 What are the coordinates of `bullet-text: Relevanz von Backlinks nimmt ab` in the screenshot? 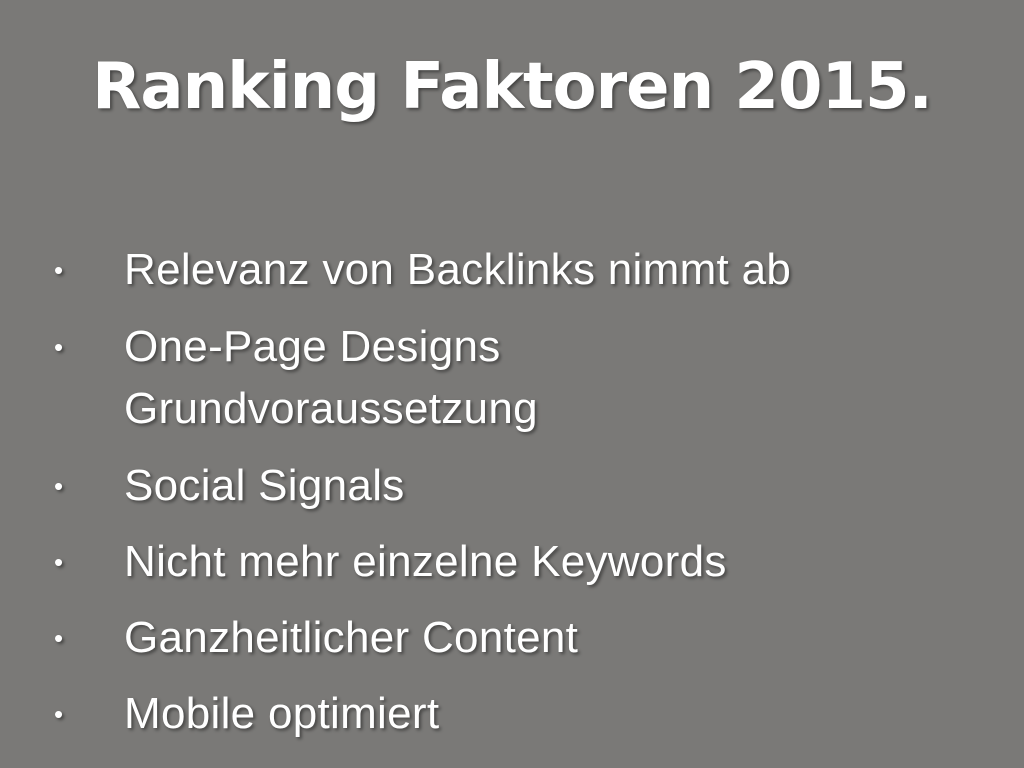 It's located at (458, 269).